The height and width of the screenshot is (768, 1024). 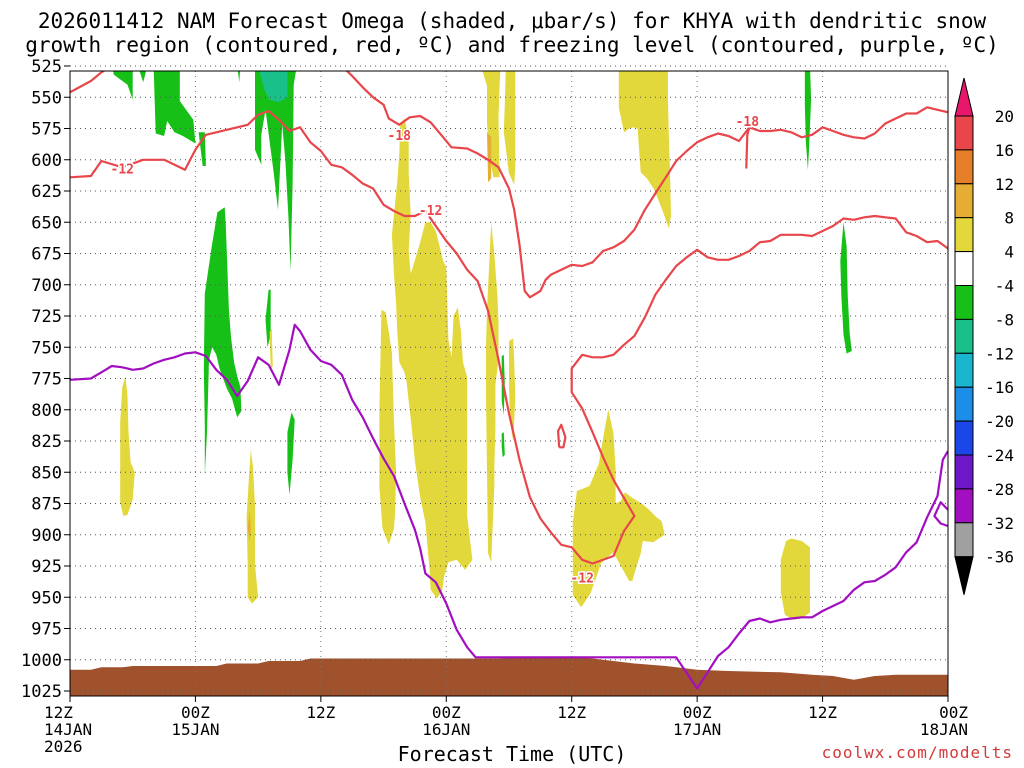 What do you see at coordinates (984, 336) in the screenshot?
I see `colorbar-legend: 20 16 12 8 4 -4 -8 -12 -16 -20 -24 -28 -32 -36` at bounding box center [984, 336].